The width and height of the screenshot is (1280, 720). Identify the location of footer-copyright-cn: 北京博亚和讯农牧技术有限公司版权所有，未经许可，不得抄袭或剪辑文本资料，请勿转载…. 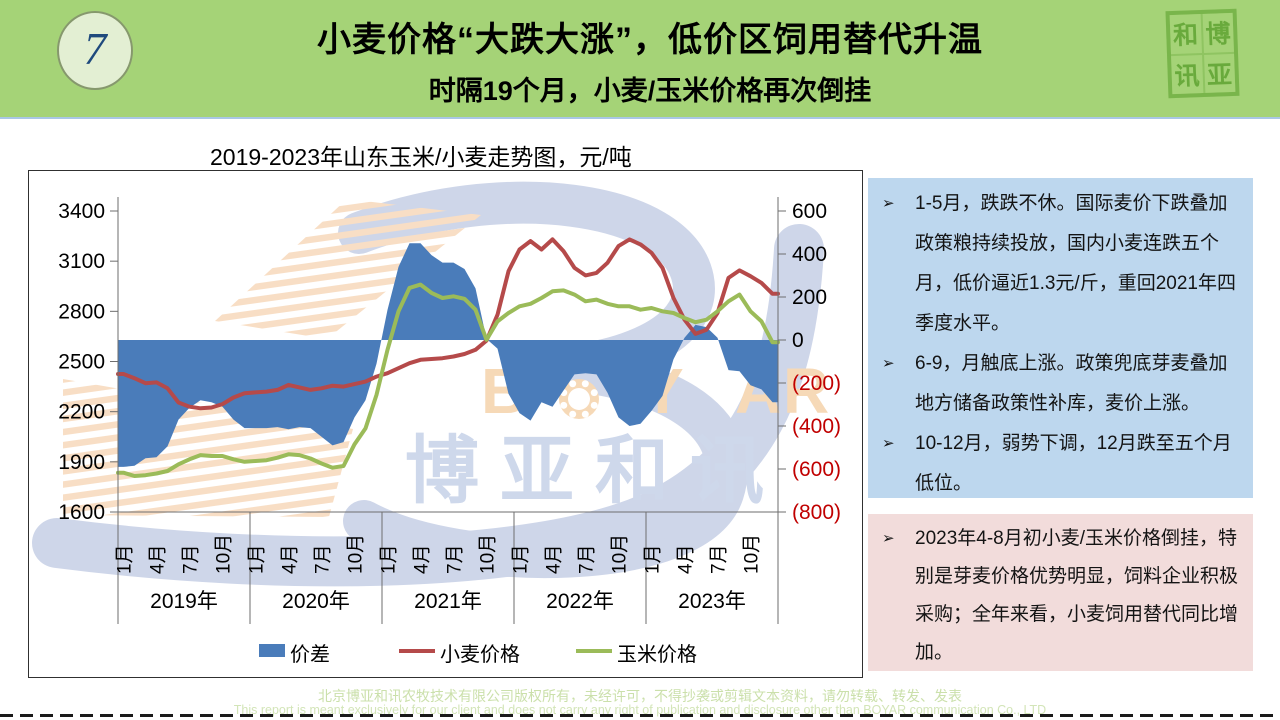
(640, 696).